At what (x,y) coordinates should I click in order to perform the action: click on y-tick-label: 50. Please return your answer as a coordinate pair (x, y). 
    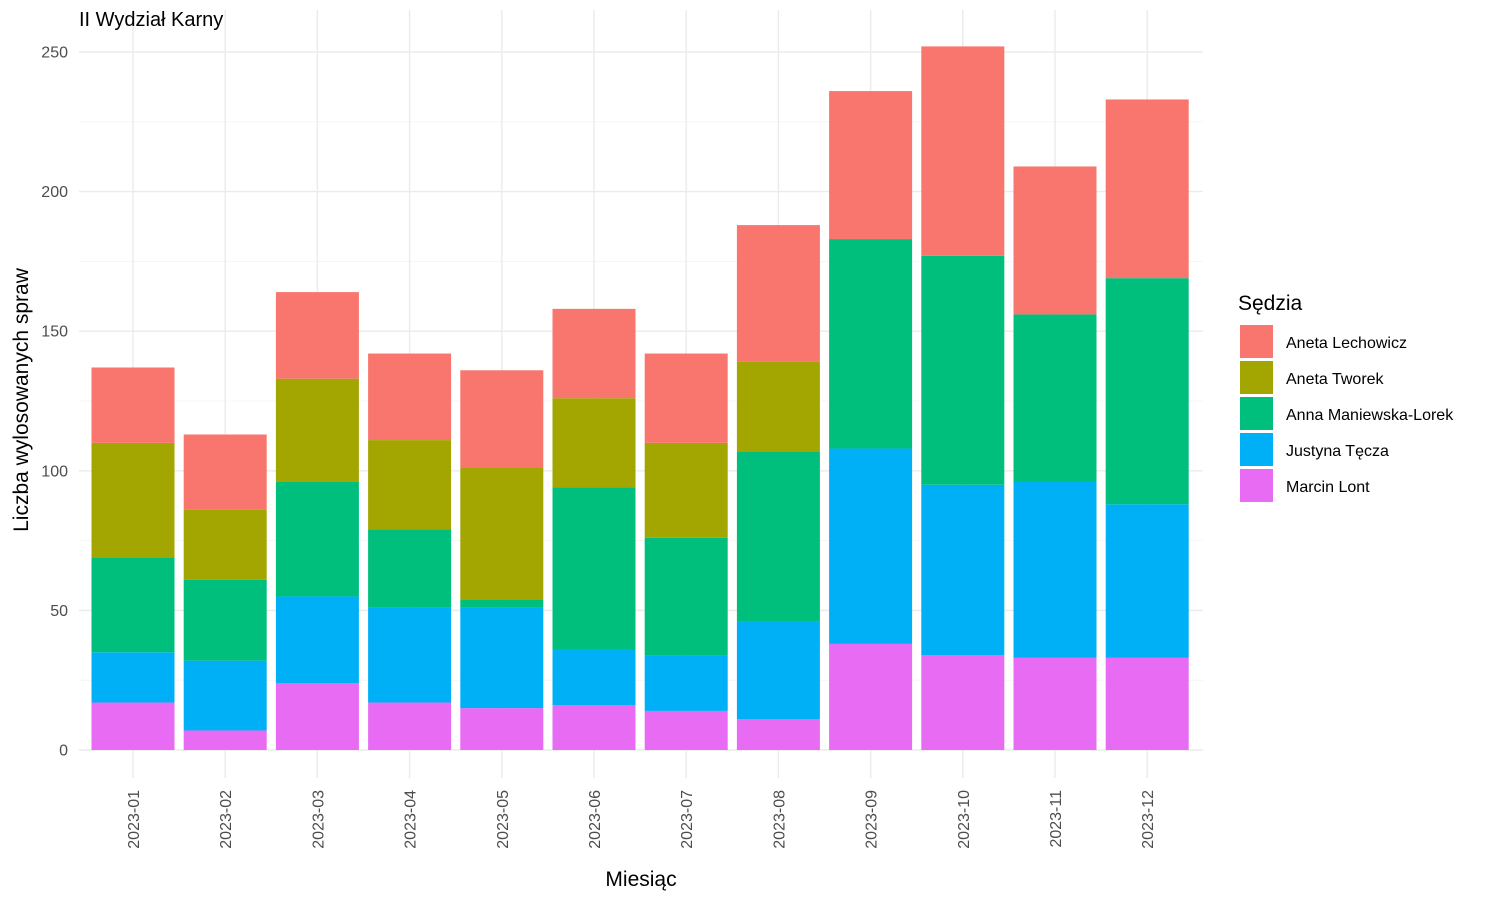
    Looking at the image, I should click on (59, 611).